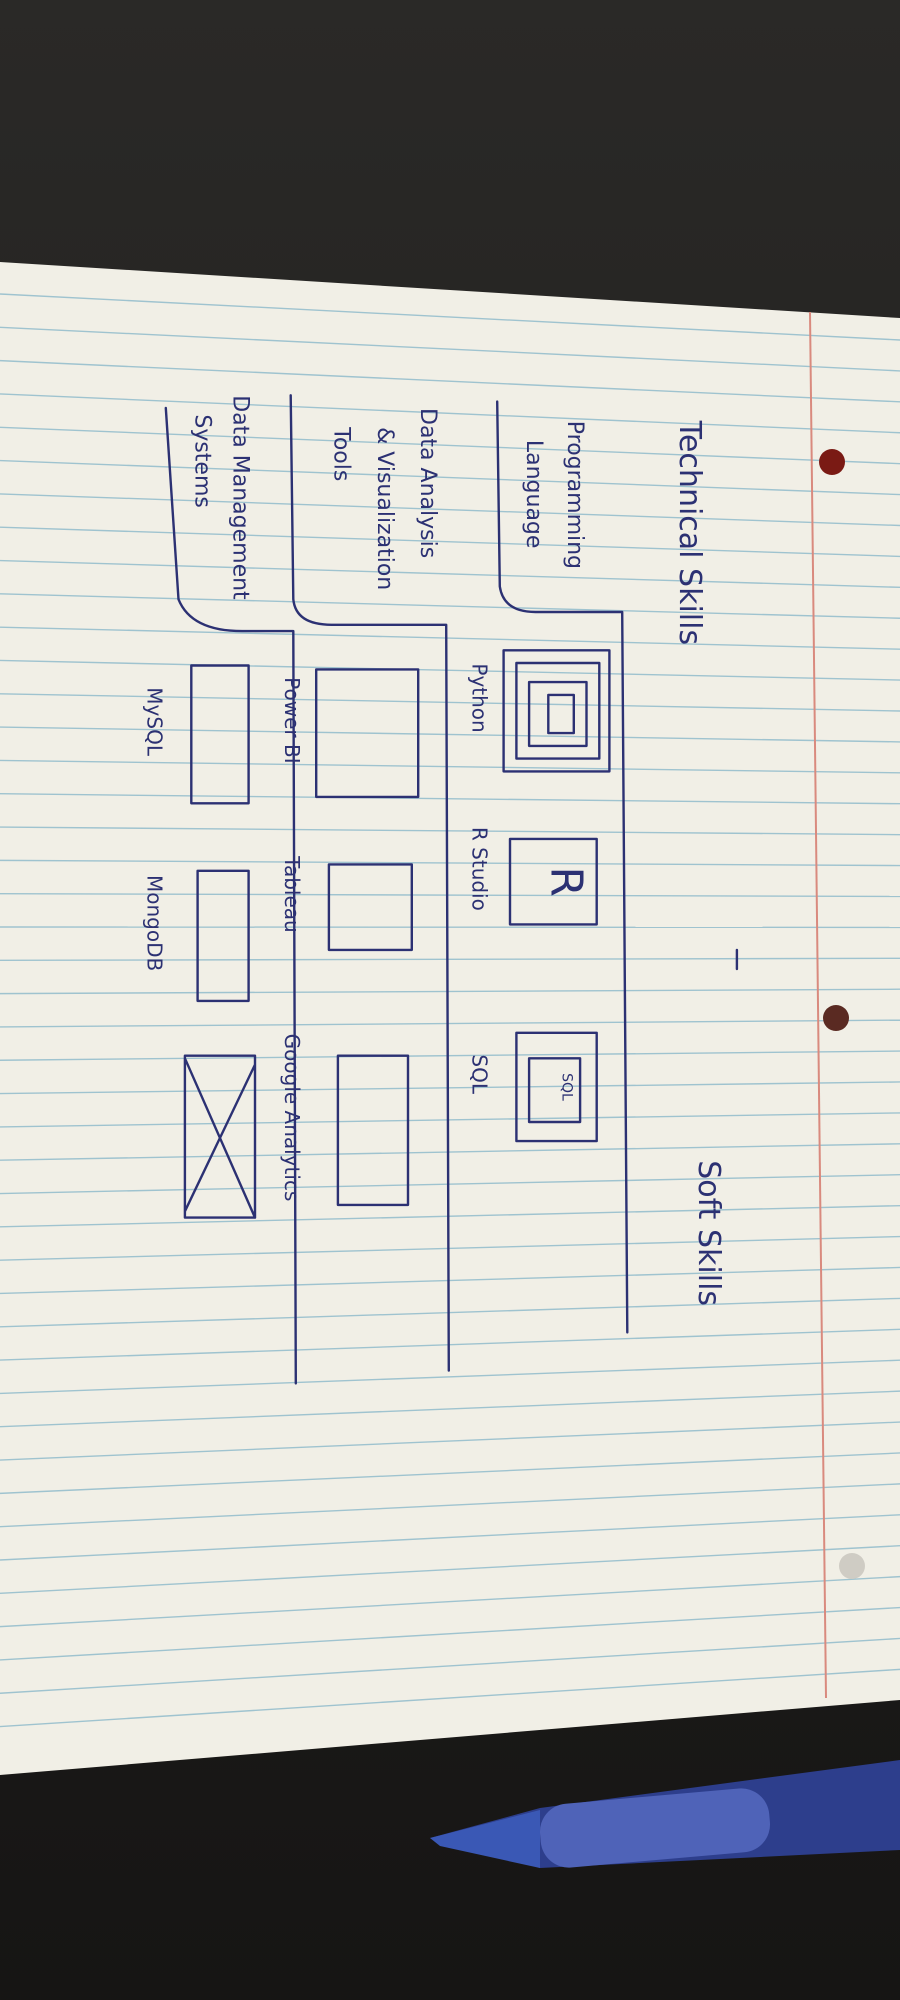  What do you see at coordinates (155, 923) in the screenshot?
I see `handwritten-text: MongoDB` at bounding box center [155, 923].